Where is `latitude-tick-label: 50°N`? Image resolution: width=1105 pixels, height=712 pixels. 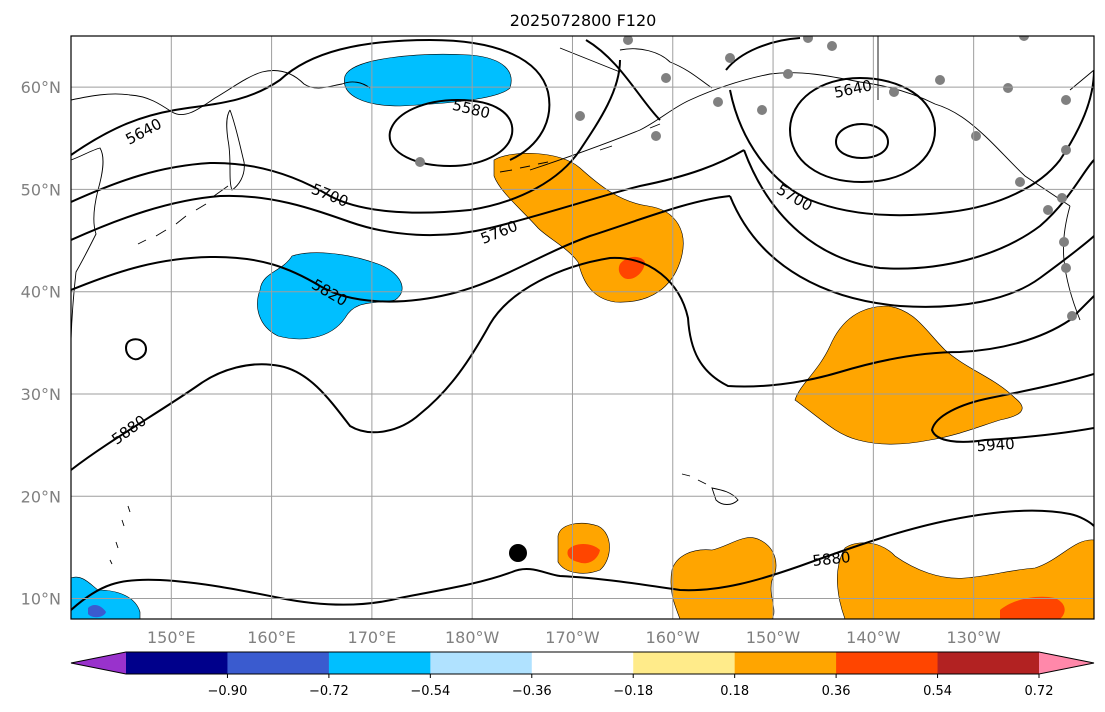
latitude-tick-label: 50°N is located at coordinates (41, 189).